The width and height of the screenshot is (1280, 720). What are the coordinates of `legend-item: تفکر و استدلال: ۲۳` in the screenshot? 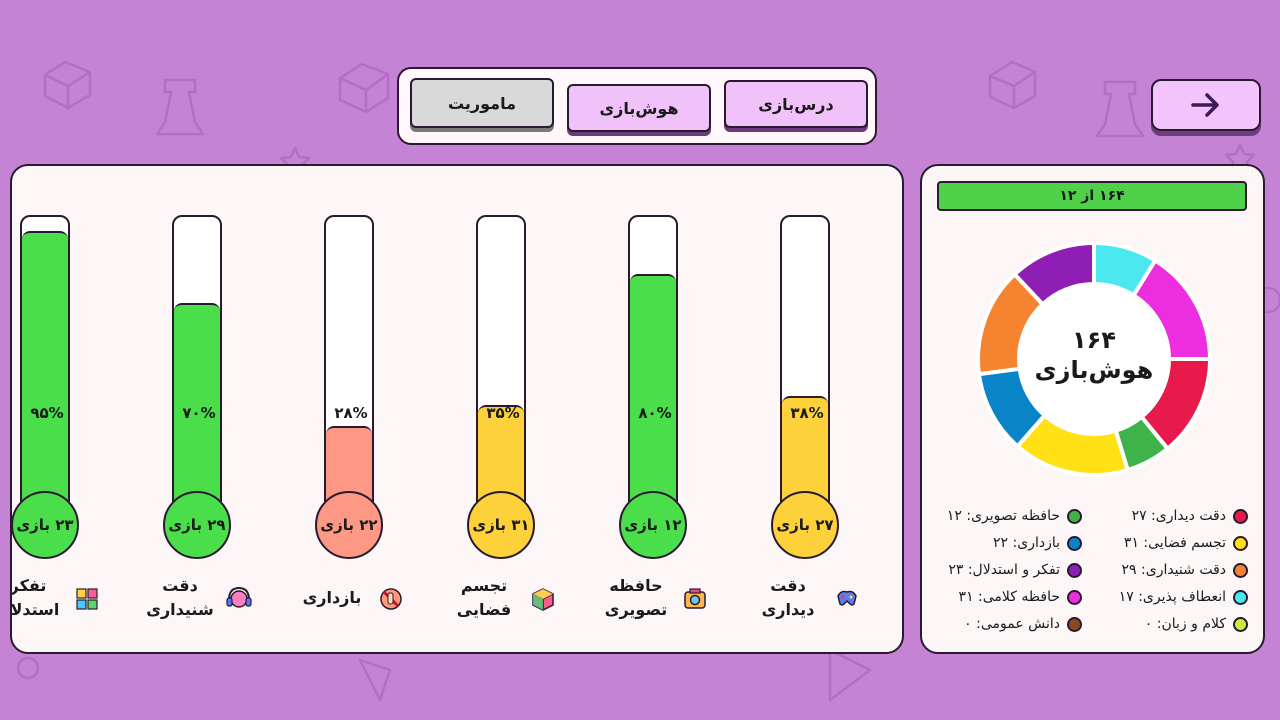 It's located at (1015, 570).